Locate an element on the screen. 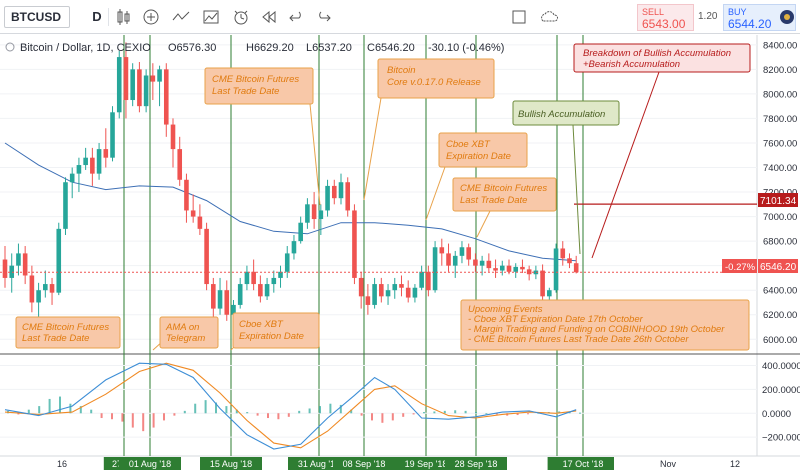 The width and height of the screenshot is (800, 471). add-indicator-icon is located at coordinates (151, 17).